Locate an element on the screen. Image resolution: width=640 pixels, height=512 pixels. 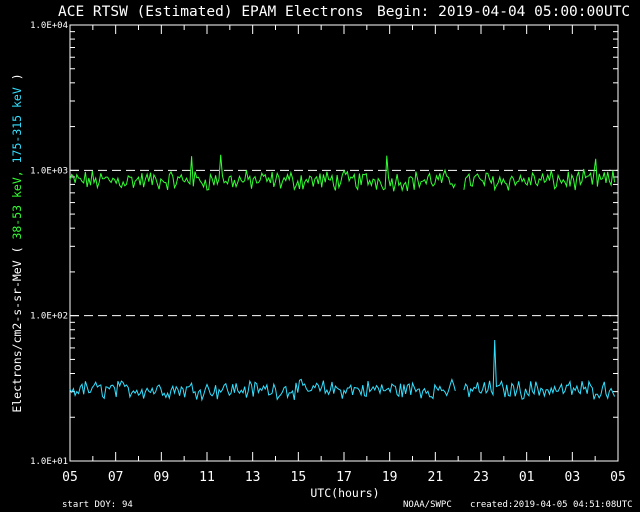
x-tick-label: 07 is located at coordinates (116, 477).